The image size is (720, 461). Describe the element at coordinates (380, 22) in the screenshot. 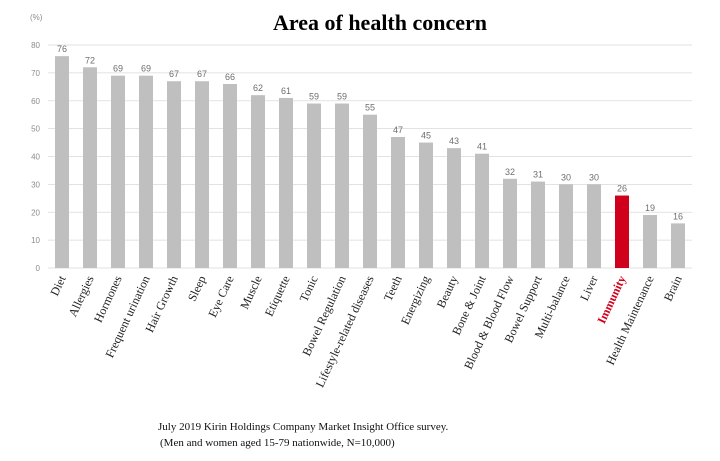

I see `chart-title: Area of health concern` at that location.